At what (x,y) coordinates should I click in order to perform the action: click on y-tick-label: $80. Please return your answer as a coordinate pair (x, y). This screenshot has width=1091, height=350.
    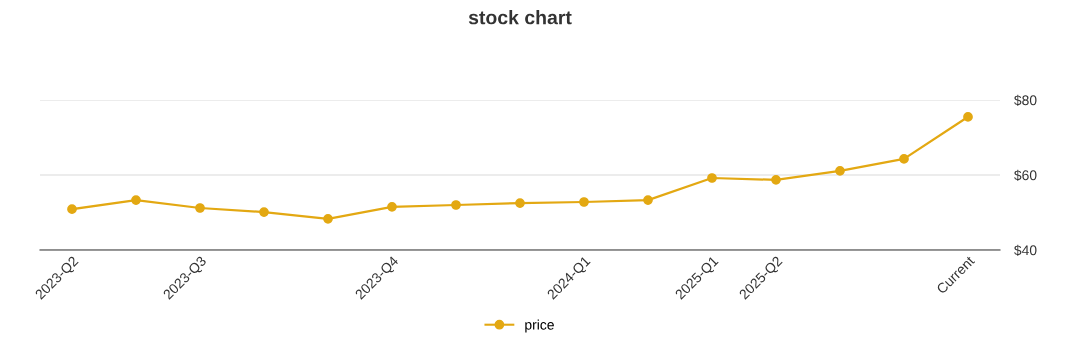
    Looking at the image, I should click on (1025, 100).